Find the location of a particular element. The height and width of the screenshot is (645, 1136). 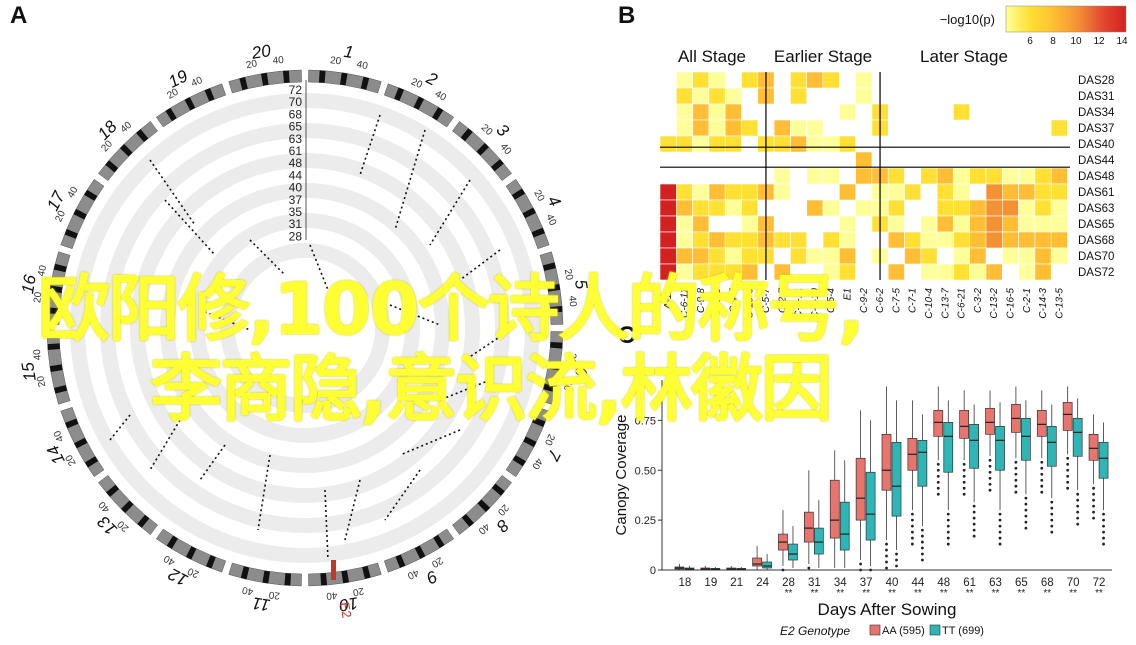

heatmap-cells is located at coordinates (863, 176).